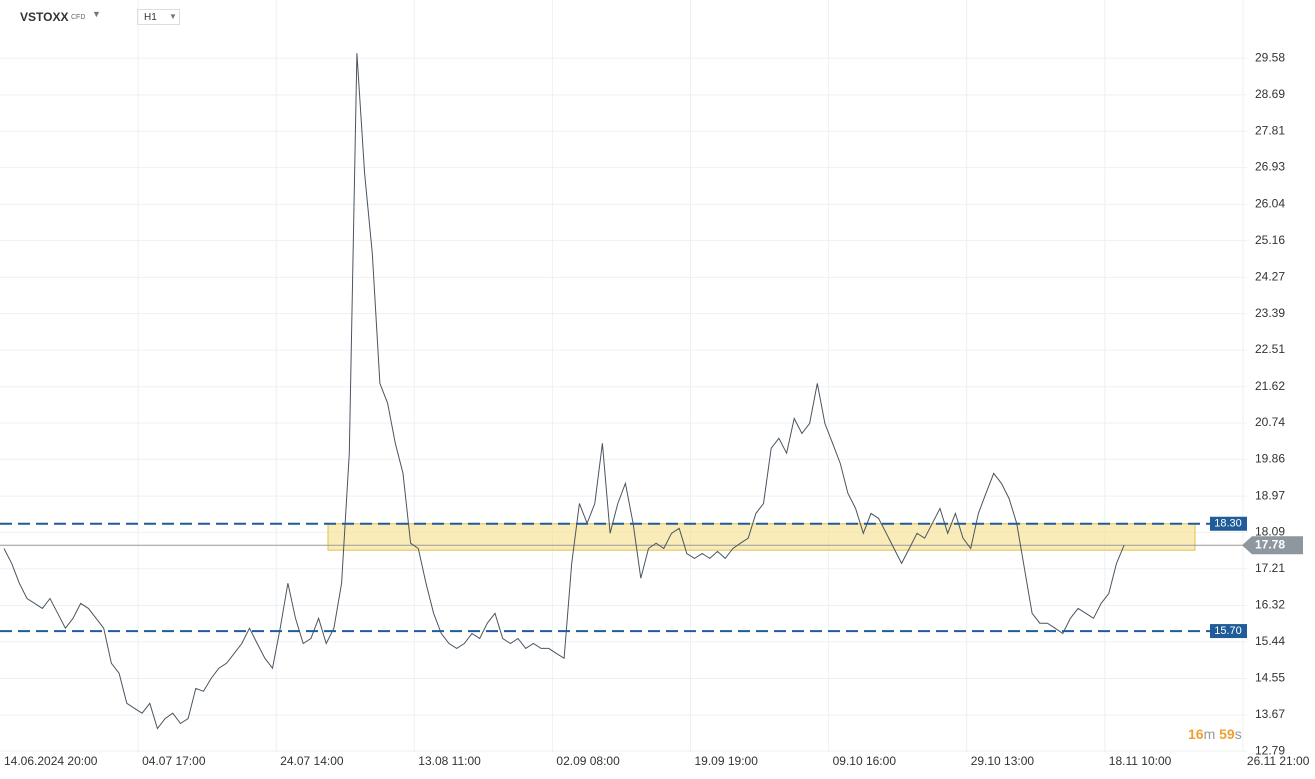 The width and height of the screenshot is (1315, 779). What do you see at coordinates (174, 761) in the screenshot?
I see `x-tick-label: 04.07 17:00` at bounding box center [174, 761].